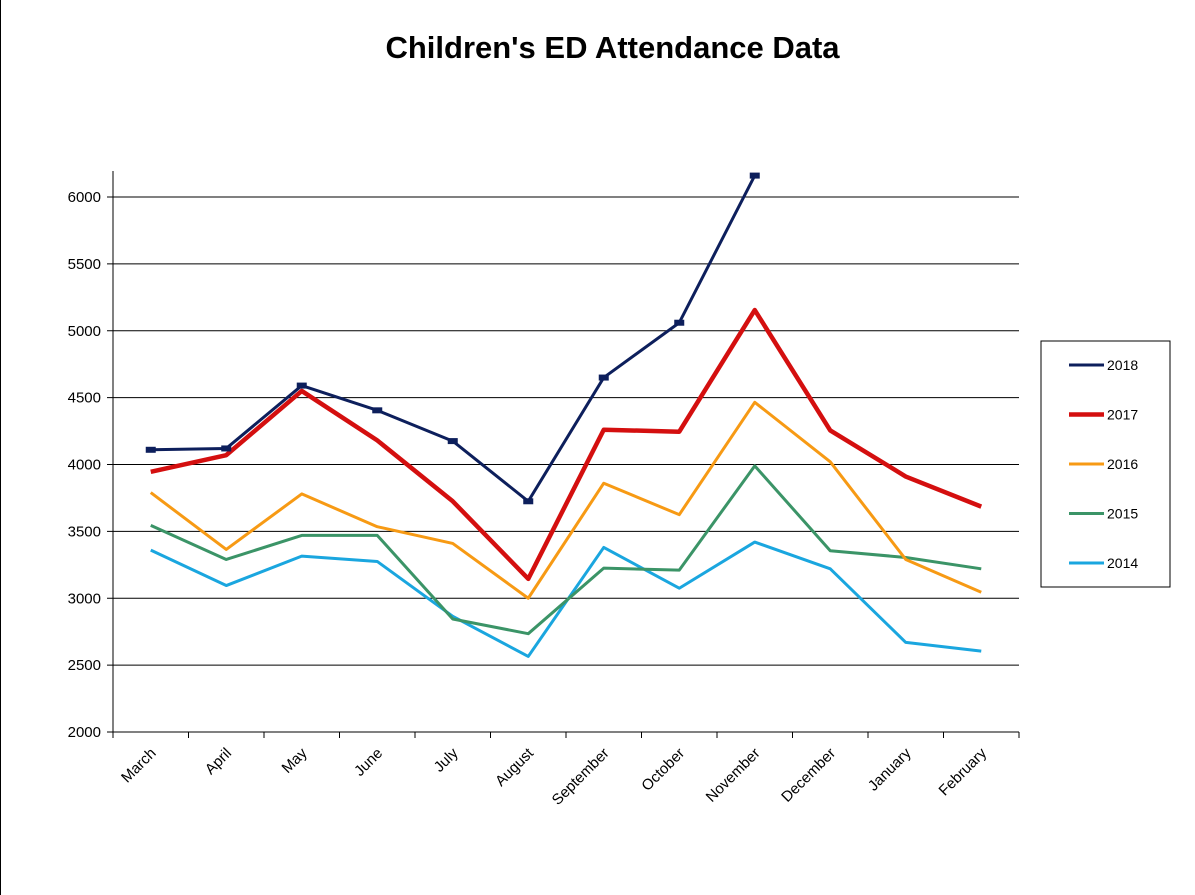 Image resolution: width=1195 pixels, height=895 pixels. I want to click on y-tick-label-2000: 2000, so click(84, 732).